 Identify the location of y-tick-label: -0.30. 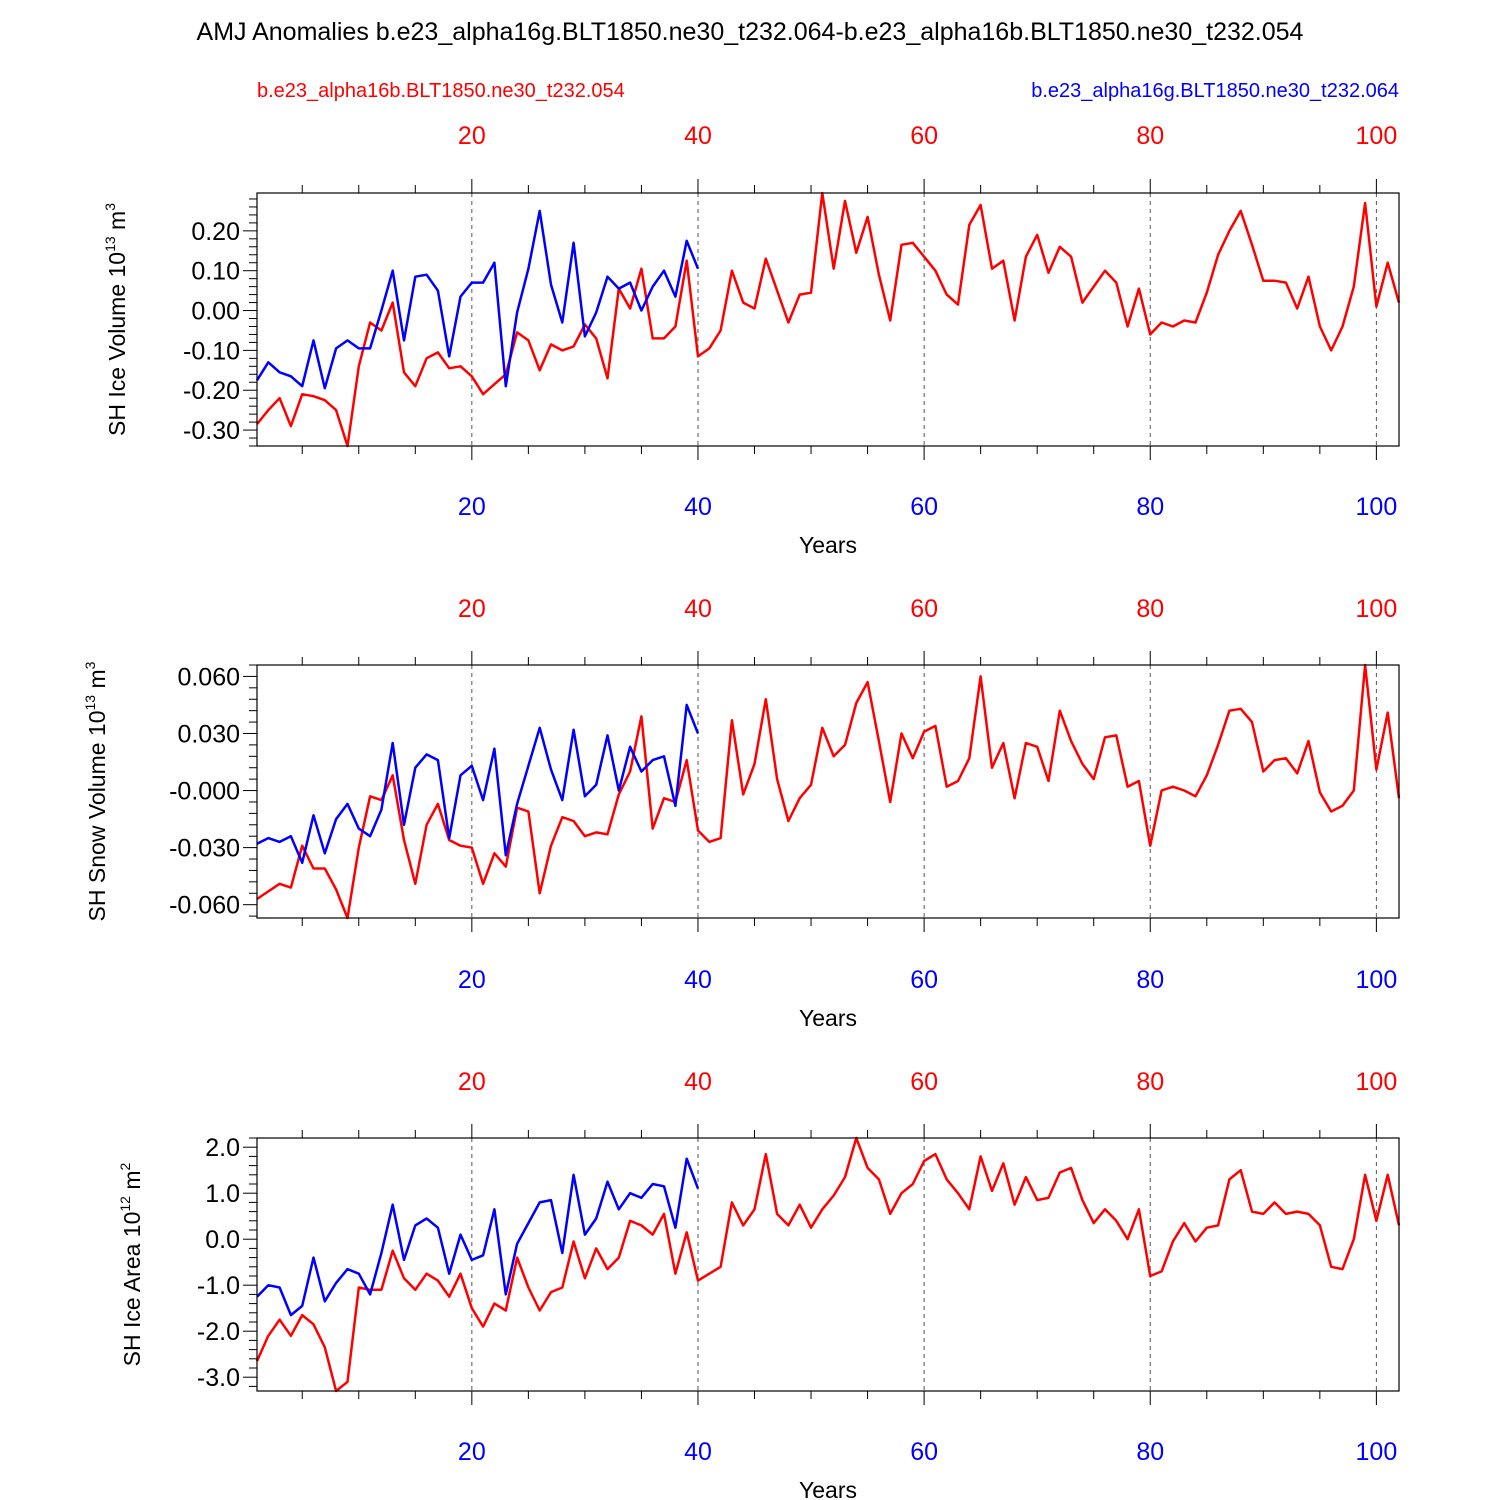
(211, 431).